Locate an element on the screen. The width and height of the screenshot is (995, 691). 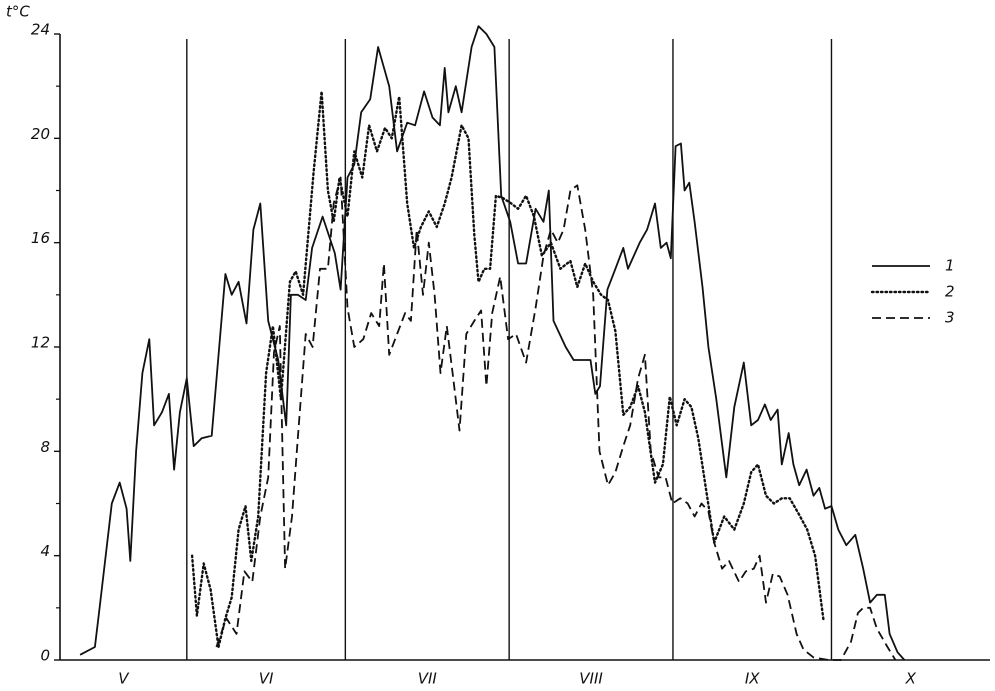
y-tick-label: 24 is located at coordinates (40, 30).